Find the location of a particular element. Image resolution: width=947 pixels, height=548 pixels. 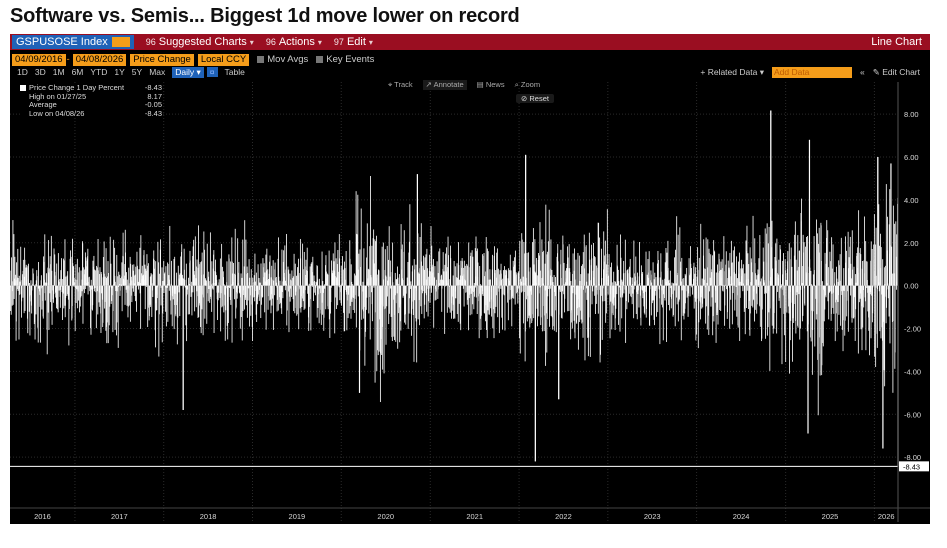

y-tick-label: 4.00 is located at coordinates (911, 200).